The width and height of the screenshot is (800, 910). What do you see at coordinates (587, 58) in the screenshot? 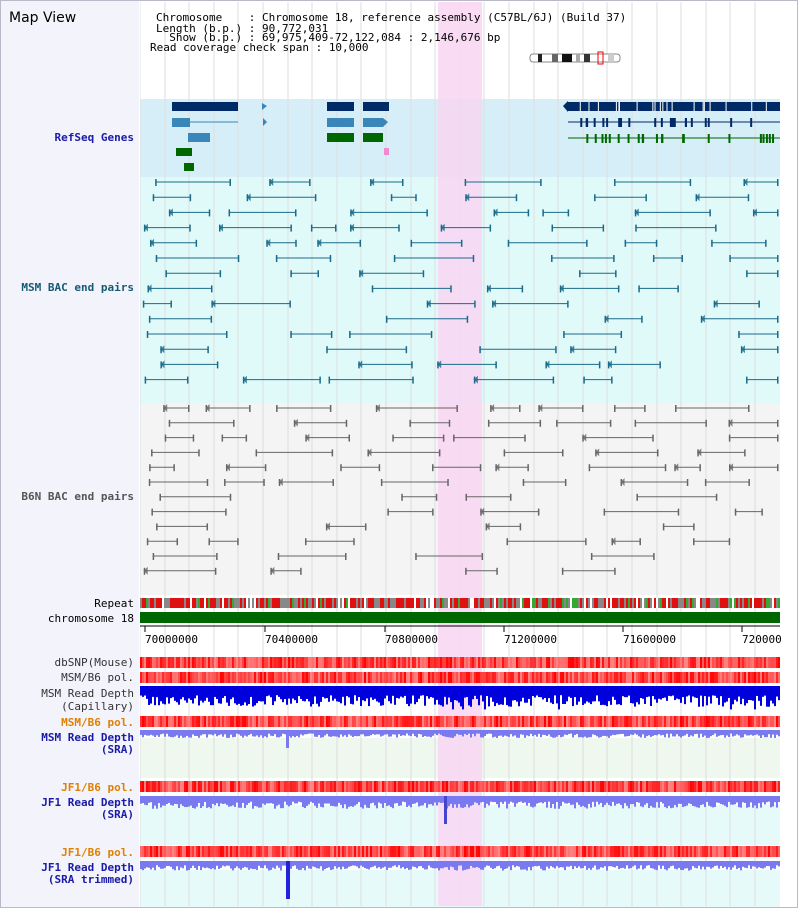
I see `ideogram-band` at bounding box center [587, 58].